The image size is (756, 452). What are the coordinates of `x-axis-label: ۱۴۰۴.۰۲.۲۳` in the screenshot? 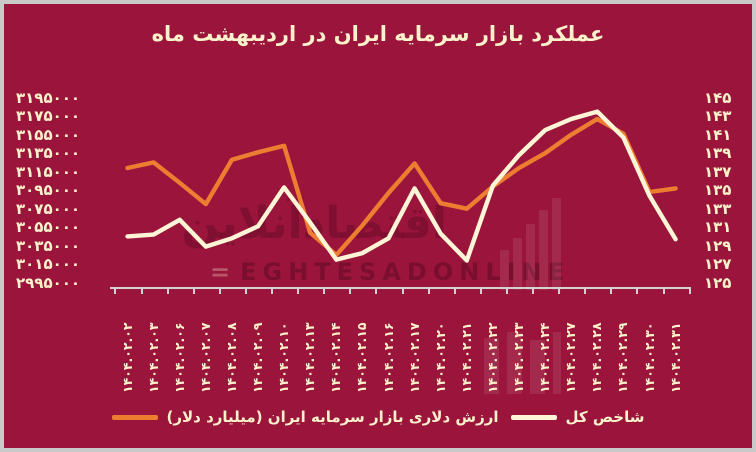 It's located at (518, 357).